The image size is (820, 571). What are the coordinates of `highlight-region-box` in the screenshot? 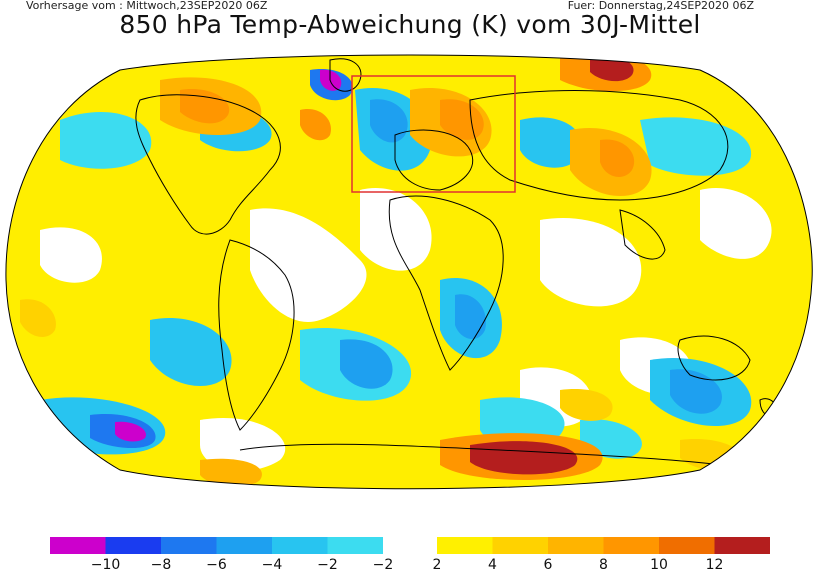 It's located at (433, 134).